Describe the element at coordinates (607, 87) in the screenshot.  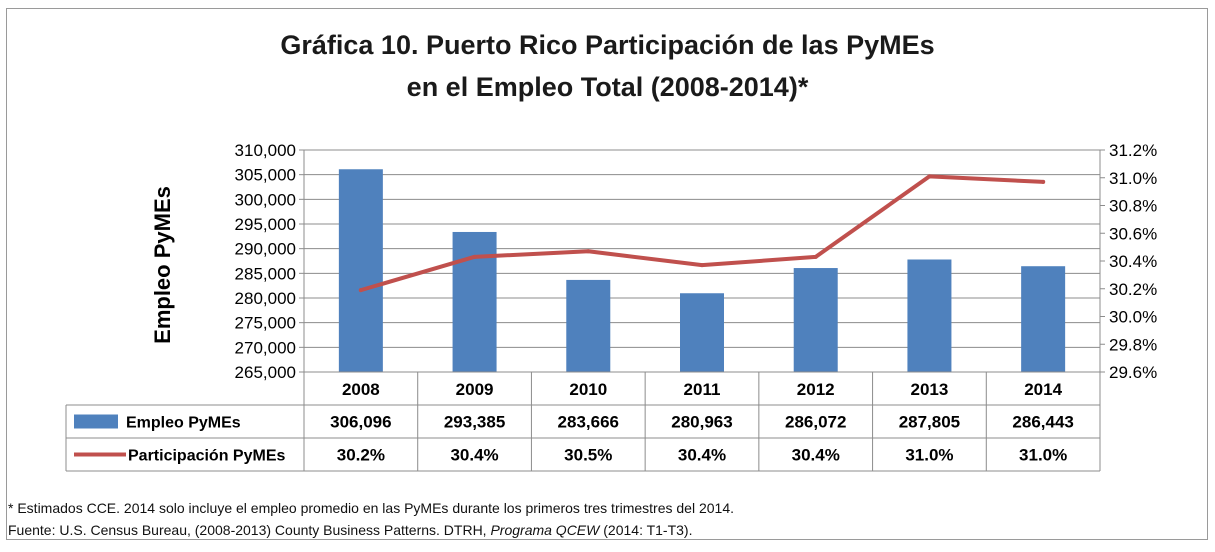
I see `chart-title-line2: en el Empleo Total (2008-2014)*` at that location.